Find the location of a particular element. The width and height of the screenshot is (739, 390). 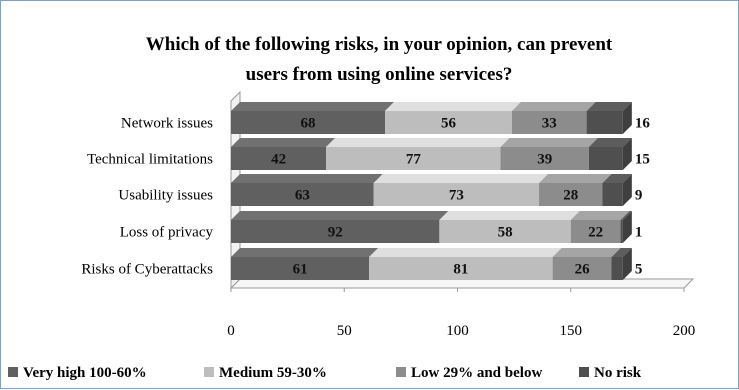

chart-floor is located at coordinates (462, 283).